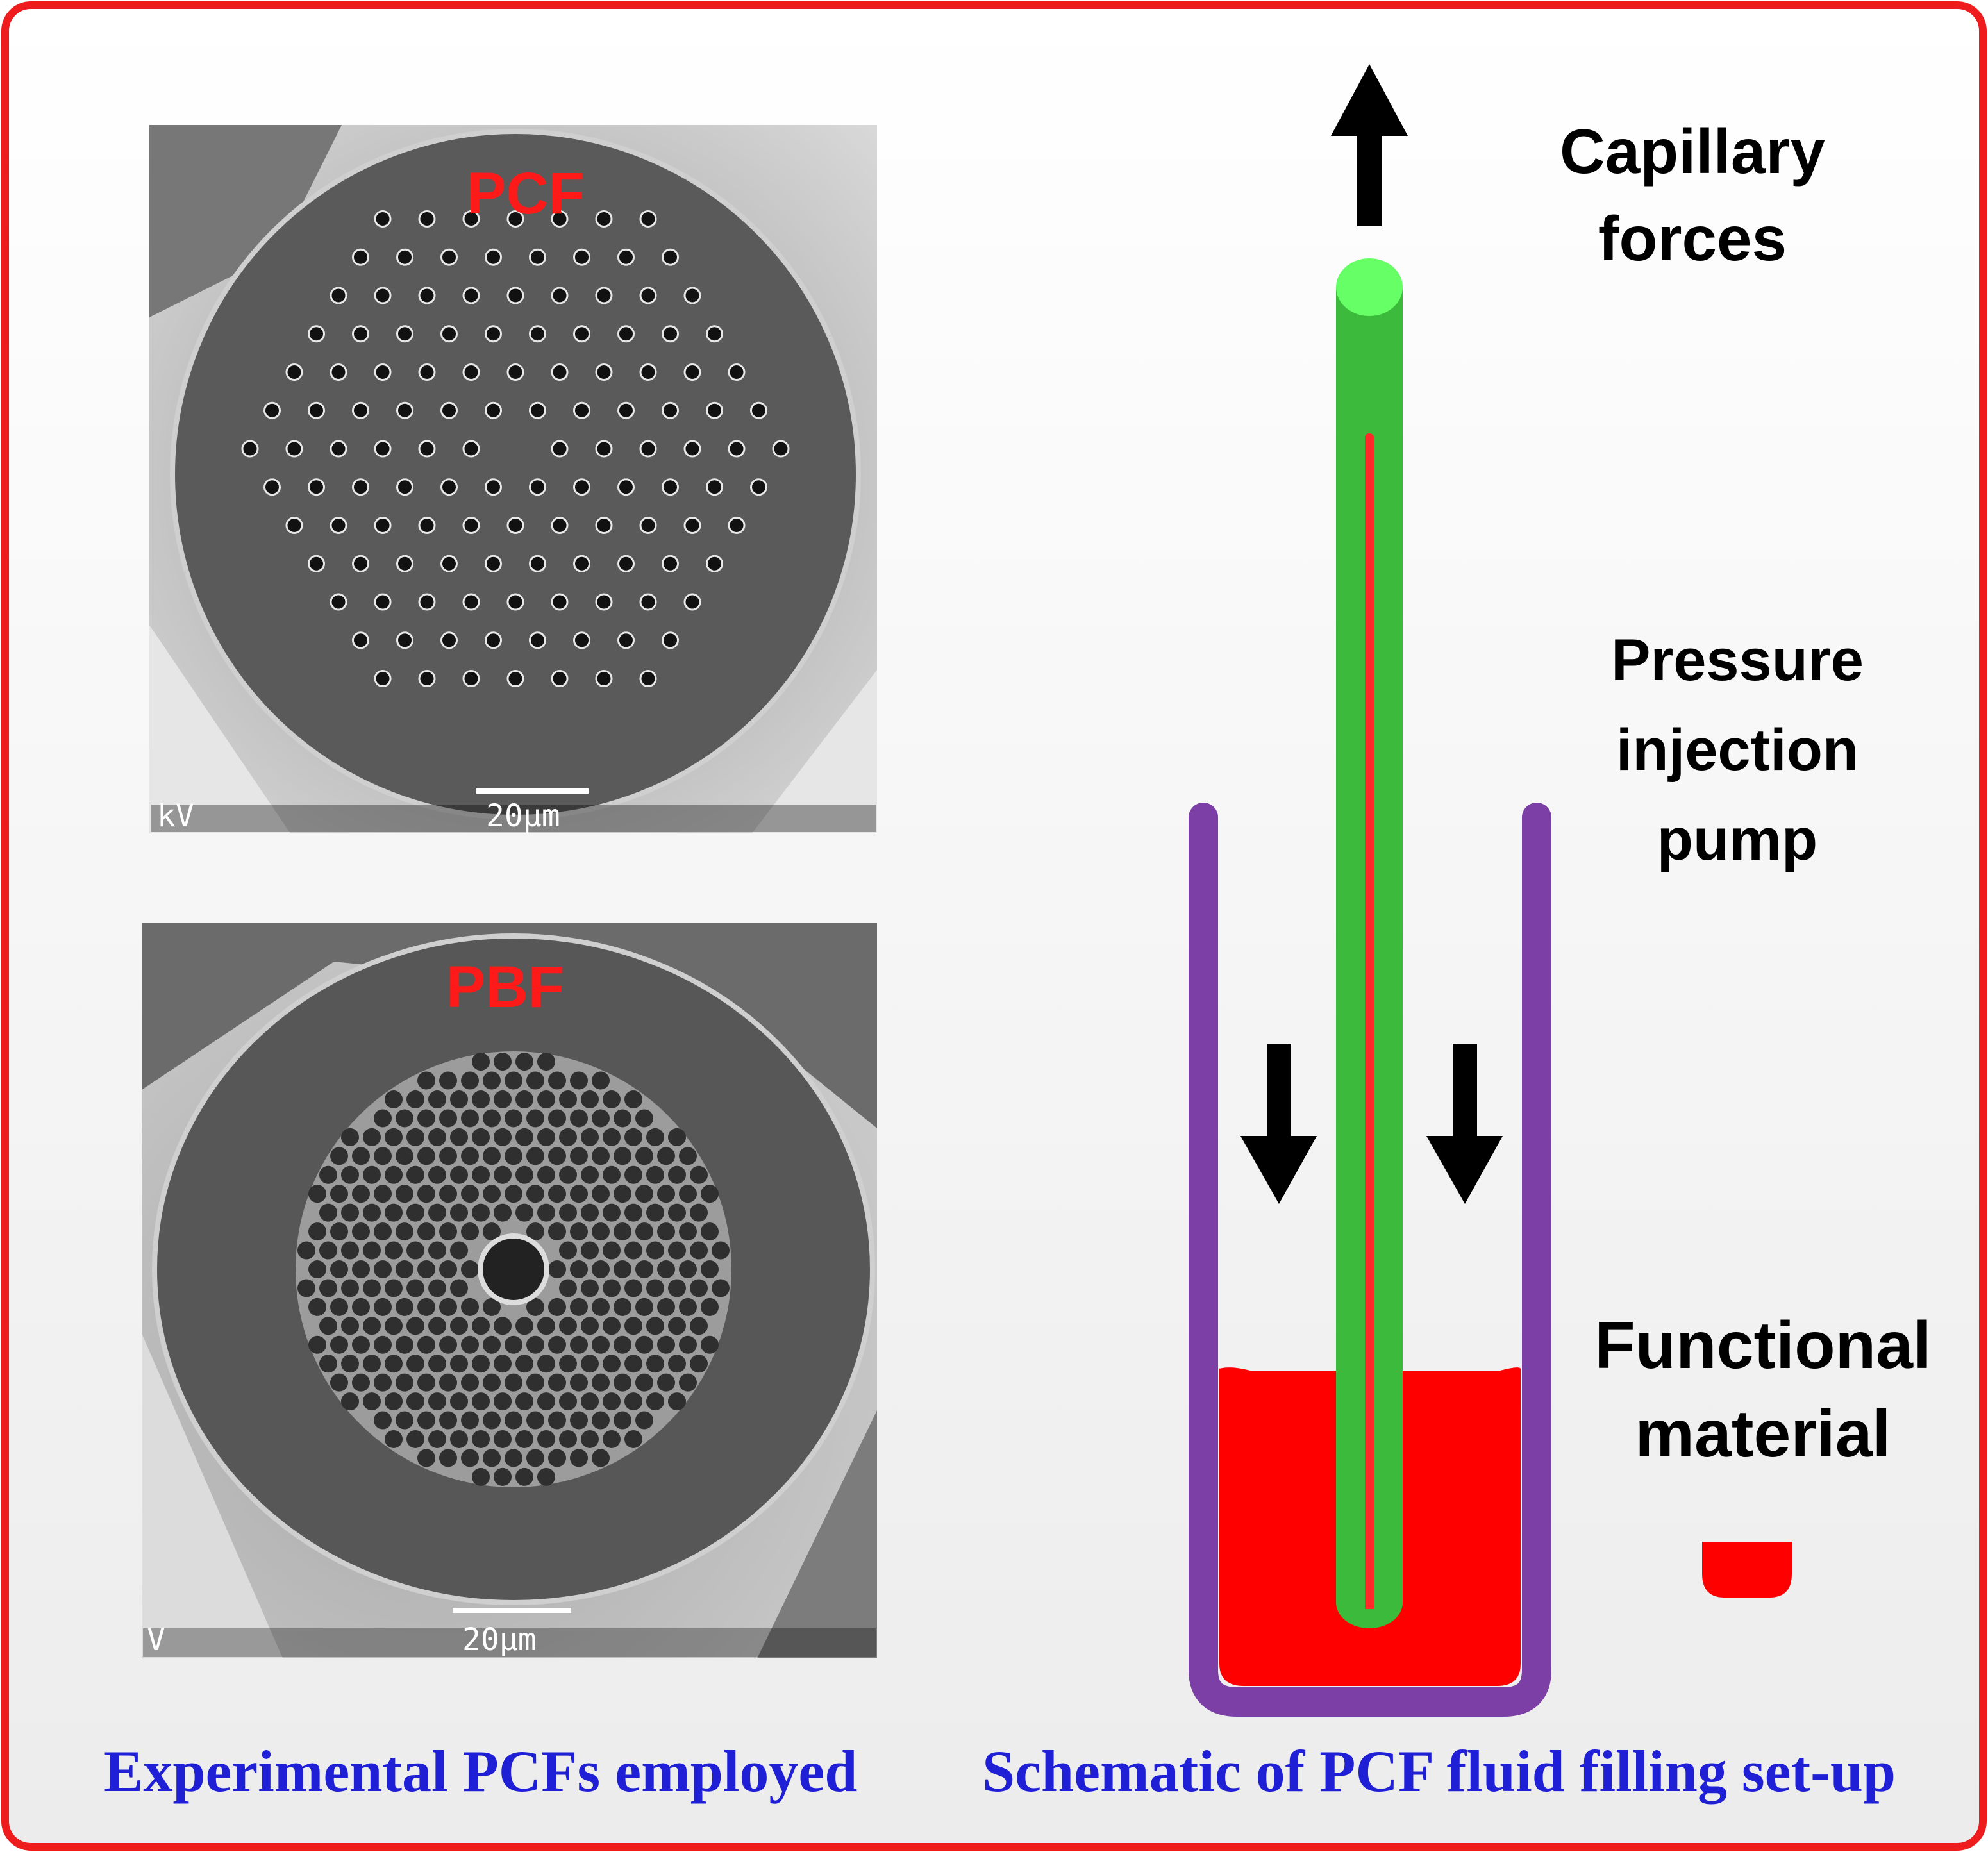  Describe the element at coordinates (481, 1771) in the screenshot. I see `left-caption: Experimental PCFs employed` at that location.